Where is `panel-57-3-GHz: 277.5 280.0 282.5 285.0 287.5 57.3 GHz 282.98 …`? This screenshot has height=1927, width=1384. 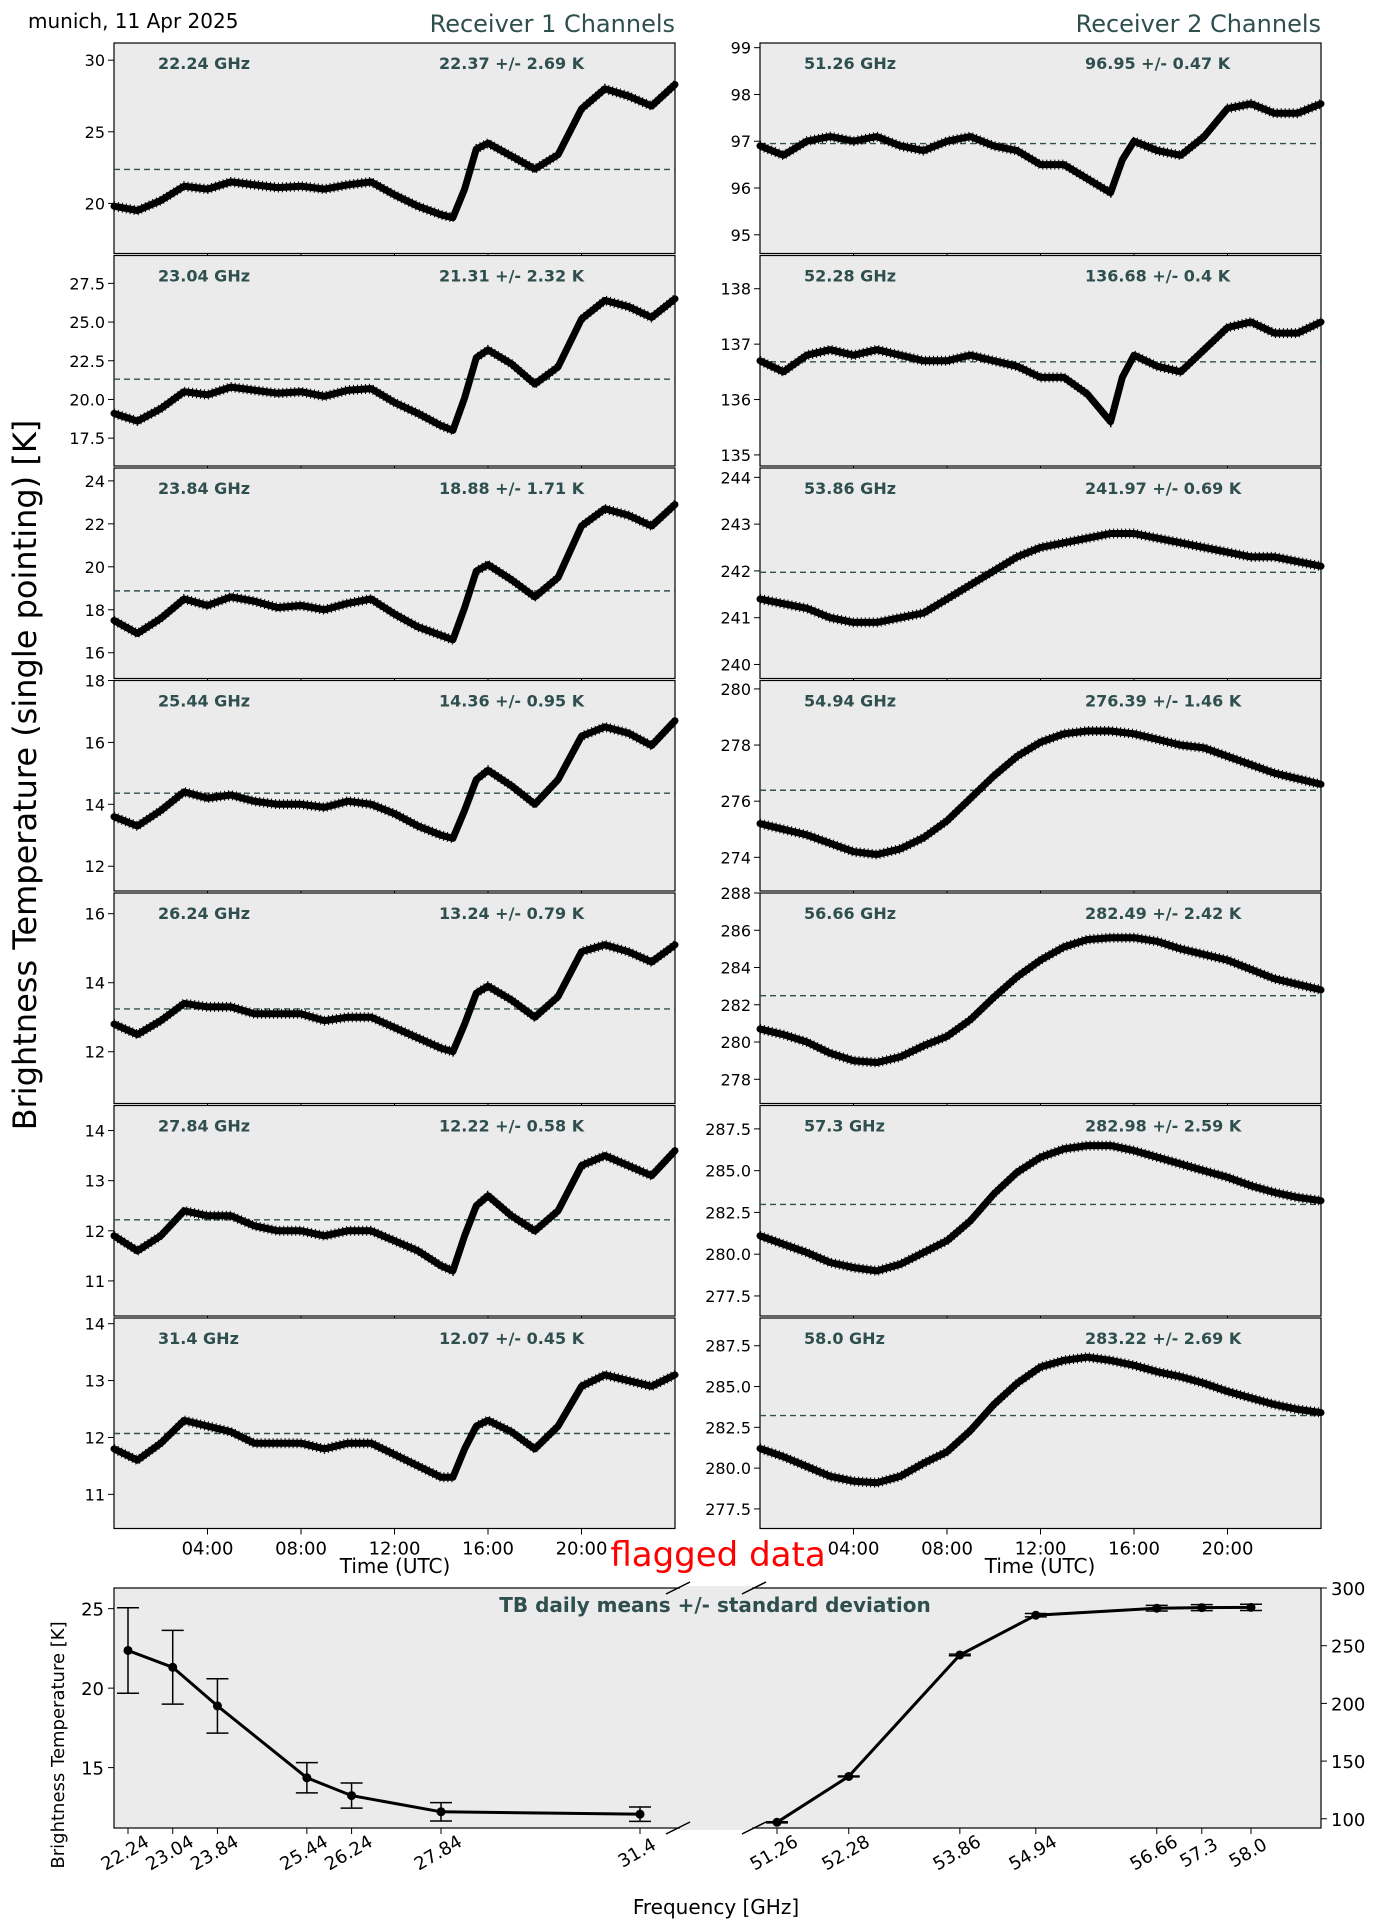
panel-57-3-GHz: 277.5 280.0 282.5 285.0 287.5 57.3 GHz 282.98 … is located at coordinates (1015, 1213).